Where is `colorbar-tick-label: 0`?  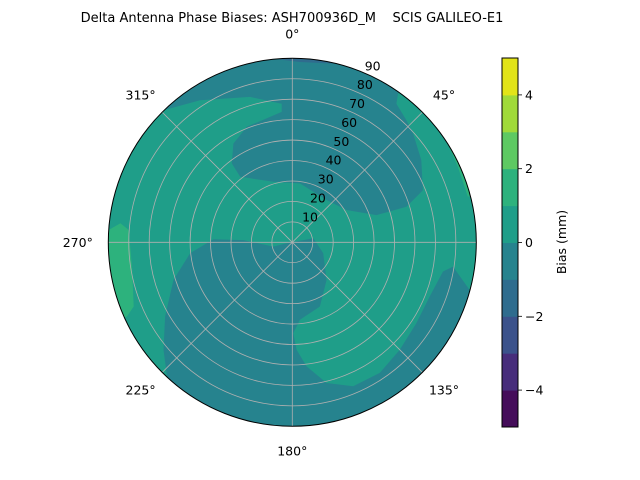
colorbar-tick-label: 0 is located at coordinates (529, 242).